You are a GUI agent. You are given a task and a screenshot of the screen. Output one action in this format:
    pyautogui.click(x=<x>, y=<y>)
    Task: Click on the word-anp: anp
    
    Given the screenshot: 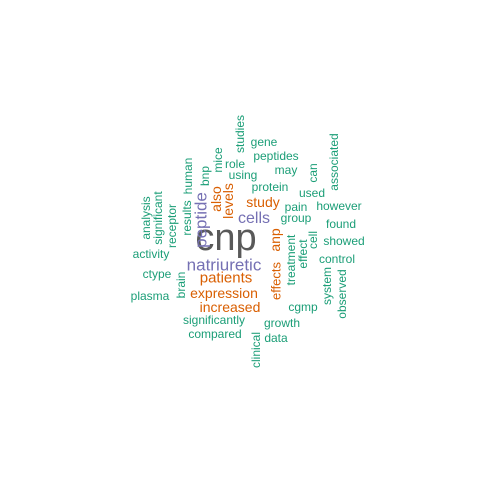 What is the action you would take?
    pyautogui.click(x=275, y=240)
    